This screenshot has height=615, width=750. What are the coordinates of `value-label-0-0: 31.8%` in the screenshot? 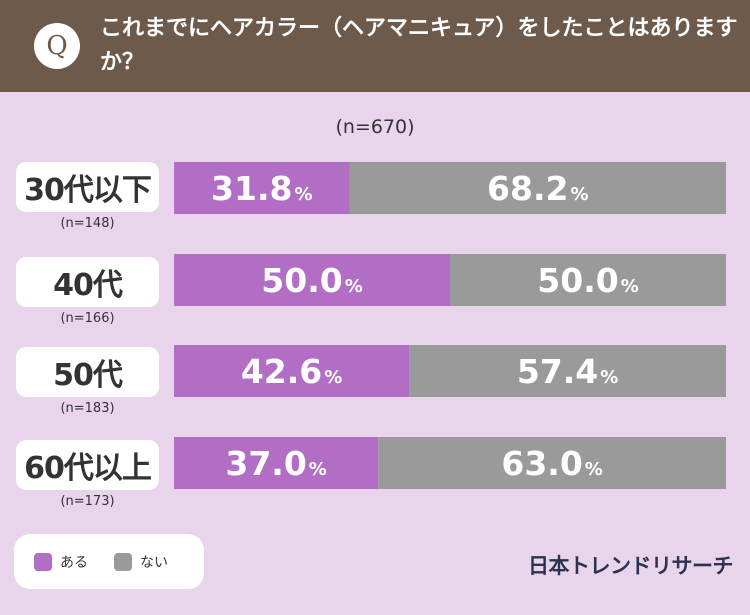 It's located at (261, 188).